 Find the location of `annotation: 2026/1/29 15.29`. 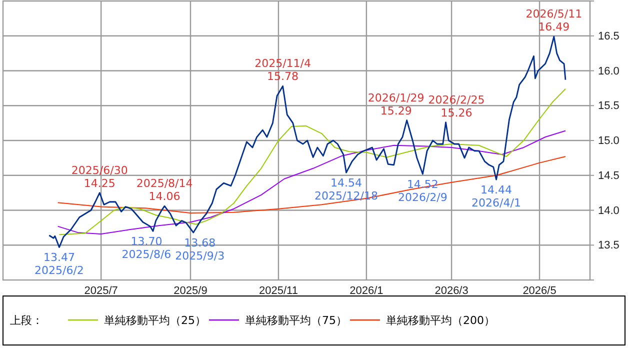

annotation: 2026/1/29 15.29 is located at coordinates (396, 104).